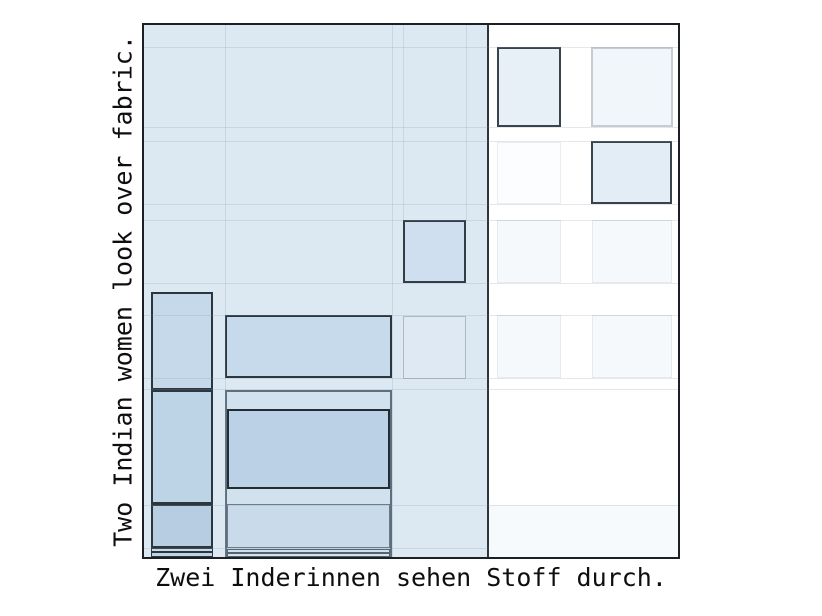  Describe the element at coordinates (434, 347) in the screenshot. I see `align-rect-row4-col3` at that location.